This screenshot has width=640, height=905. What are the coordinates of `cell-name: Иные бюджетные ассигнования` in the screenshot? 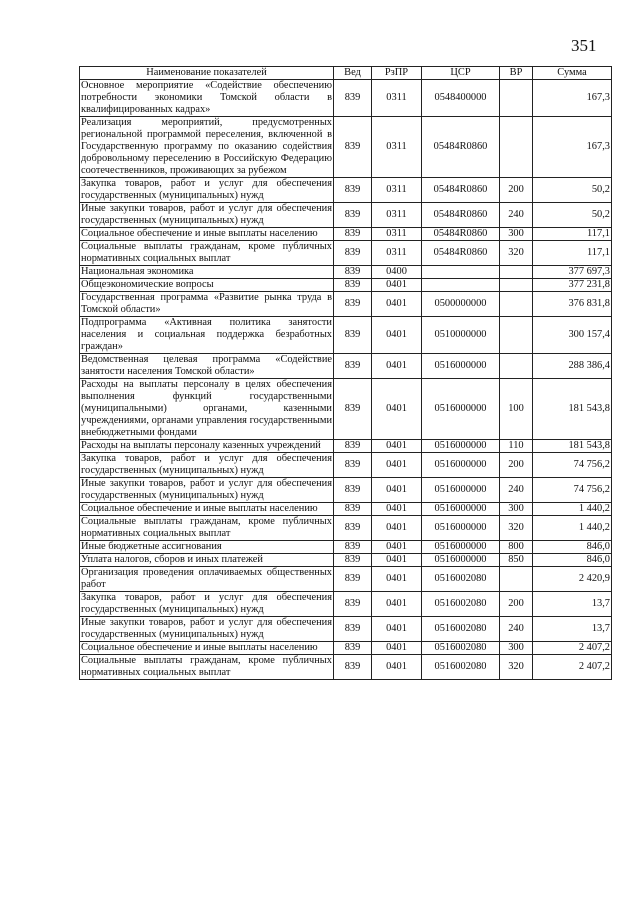 It's located at (206, 547).